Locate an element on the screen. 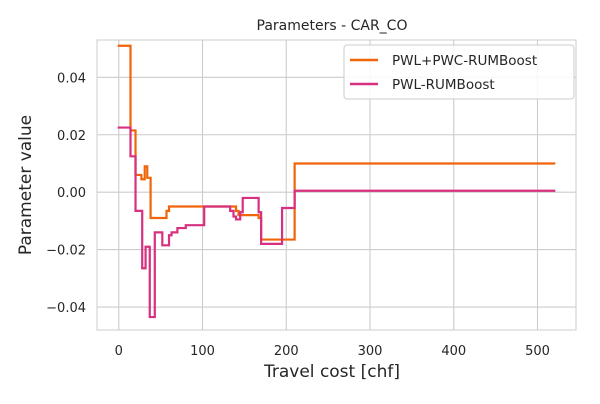 This screenshot has height=404, width=600. legend-label: PWL+PWC-RUMBoost is located at coordinates (464, 61).